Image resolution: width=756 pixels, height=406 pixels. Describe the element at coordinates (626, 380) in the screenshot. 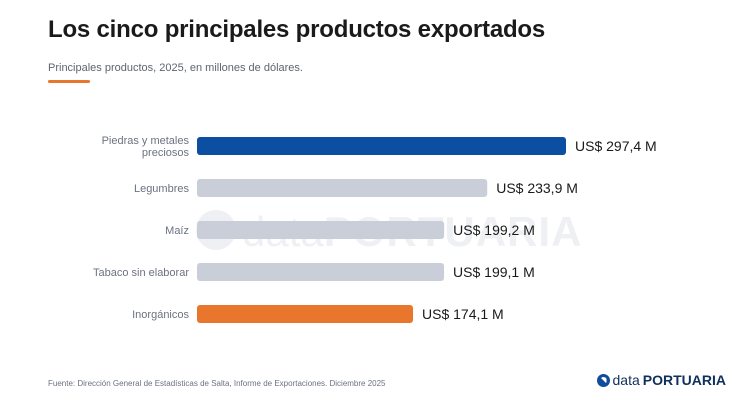

I see `brand-prefix: data` at that location.